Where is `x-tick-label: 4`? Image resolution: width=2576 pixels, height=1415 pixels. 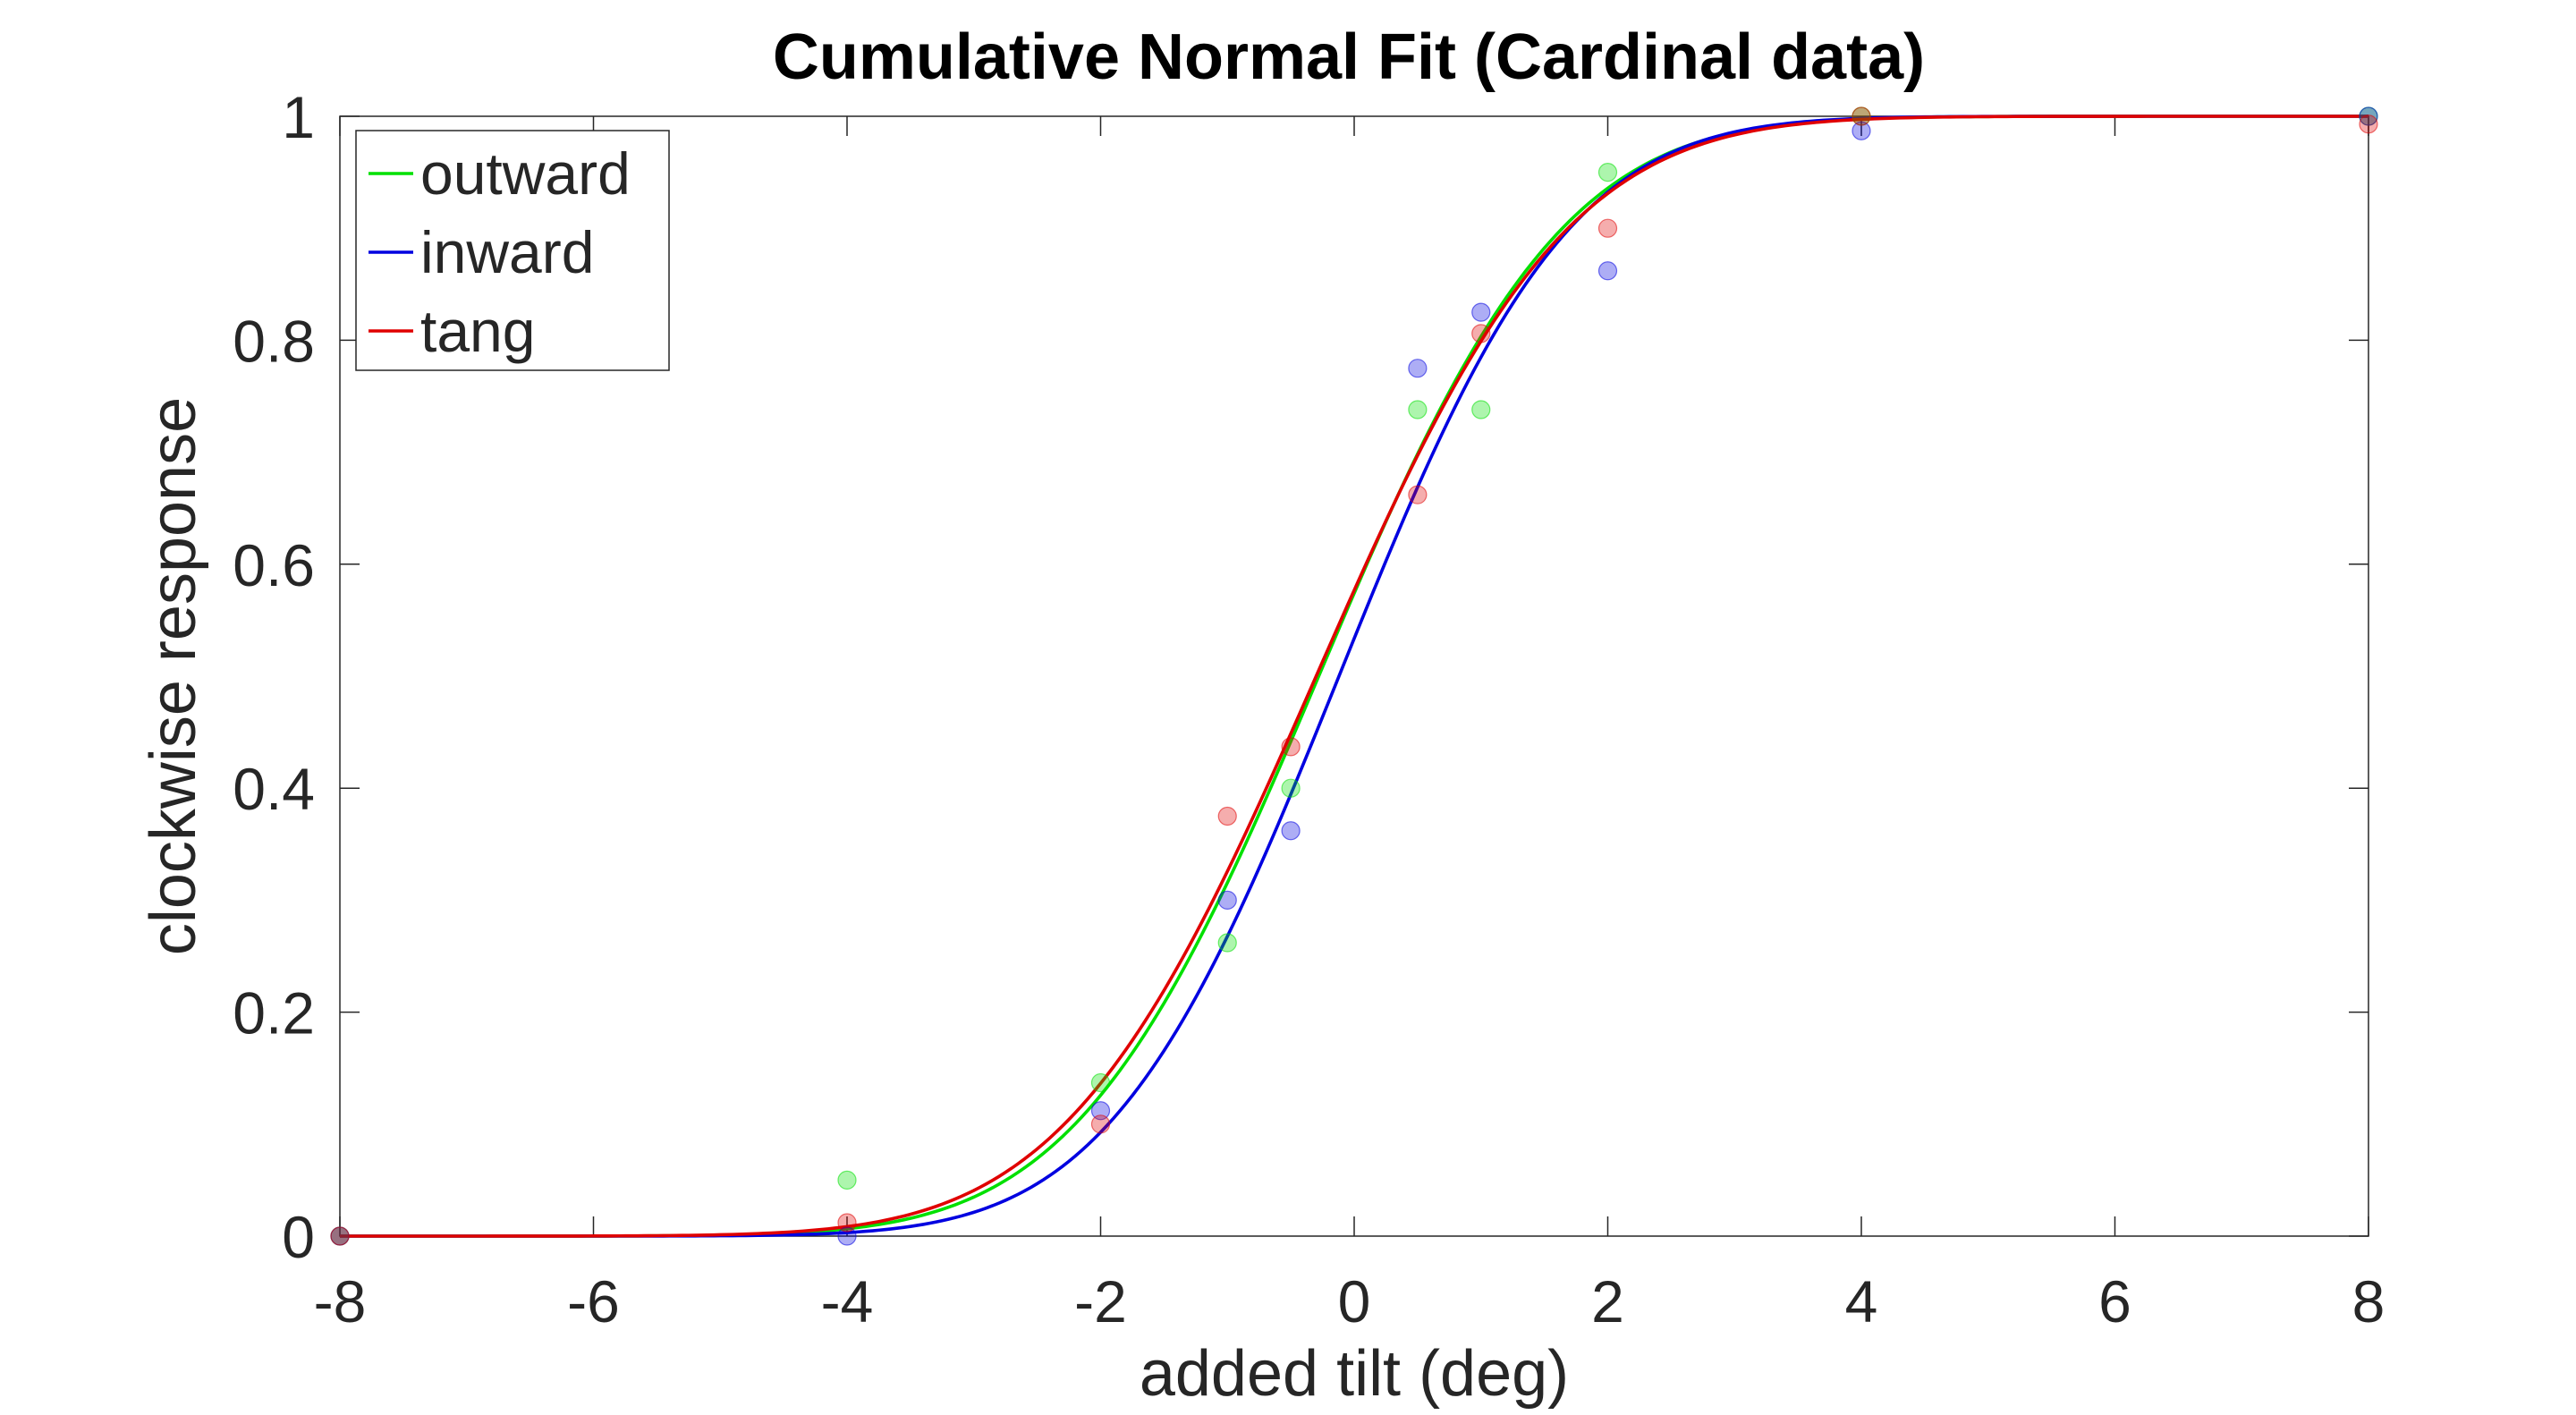 x-tick-label: 4 is located at coordinates (1861, 1301).